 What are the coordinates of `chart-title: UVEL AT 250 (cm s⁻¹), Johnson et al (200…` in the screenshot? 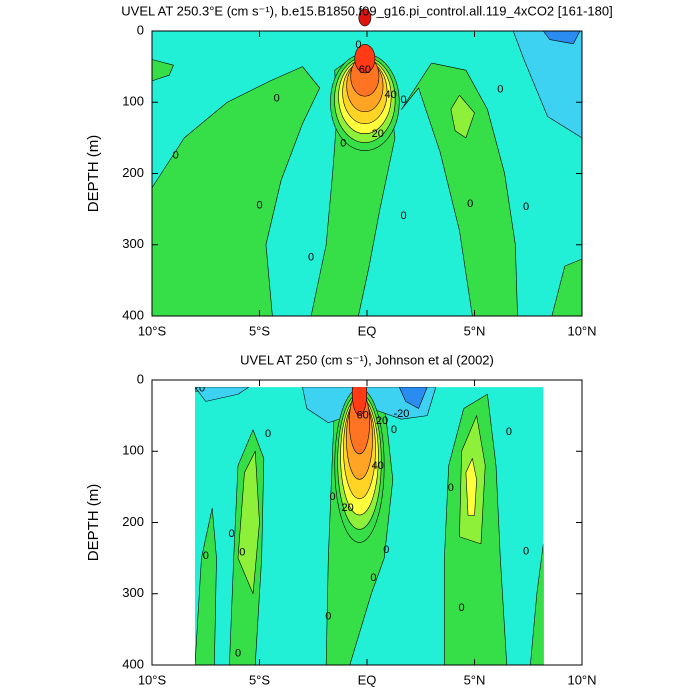 It's located at (367, 359).